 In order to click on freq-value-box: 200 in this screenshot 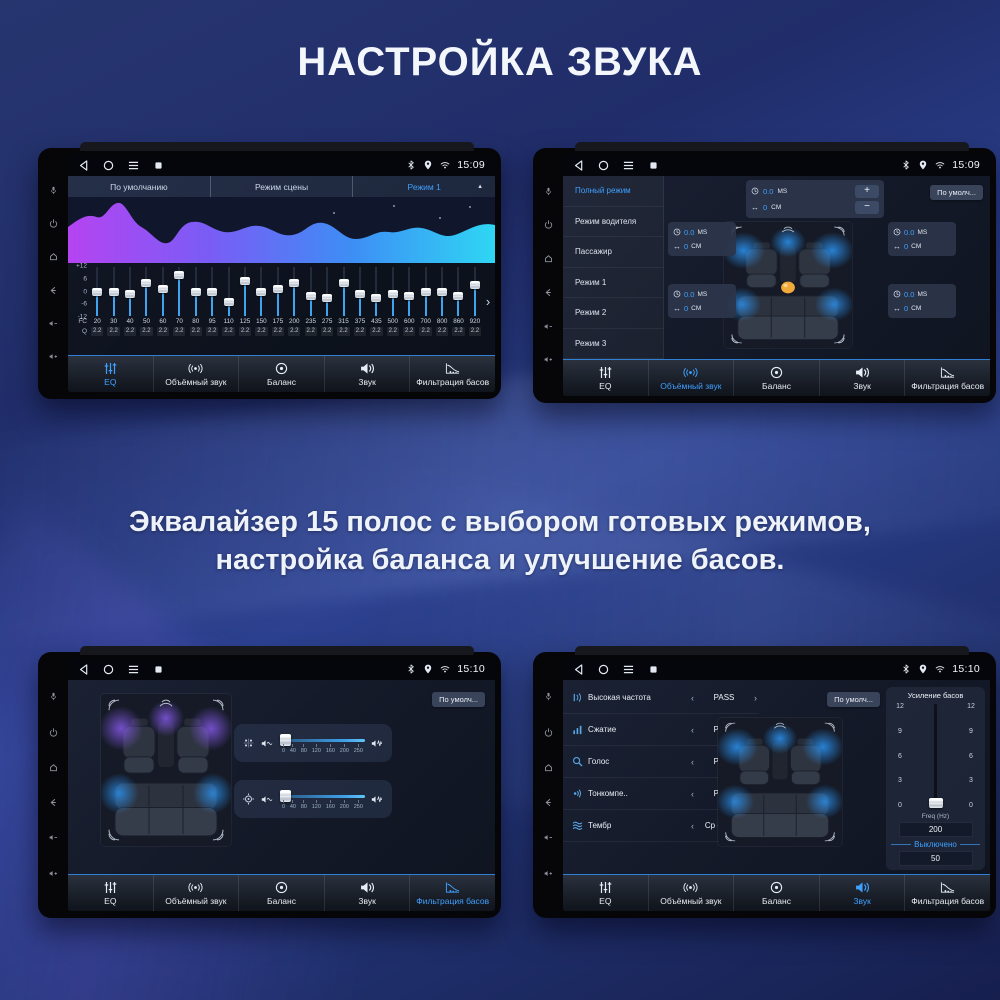, I will do `click(935, 829)`.